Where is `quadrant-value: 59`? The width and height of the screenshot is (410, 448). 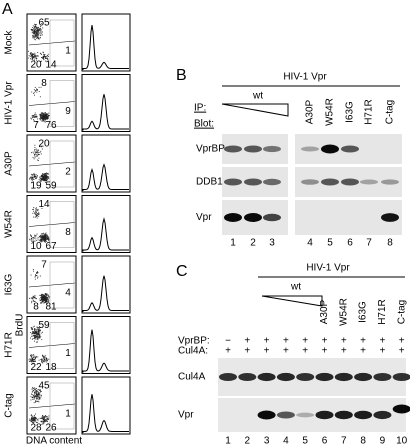
quadrant-value: 59 is located at coordinates (44, 325).